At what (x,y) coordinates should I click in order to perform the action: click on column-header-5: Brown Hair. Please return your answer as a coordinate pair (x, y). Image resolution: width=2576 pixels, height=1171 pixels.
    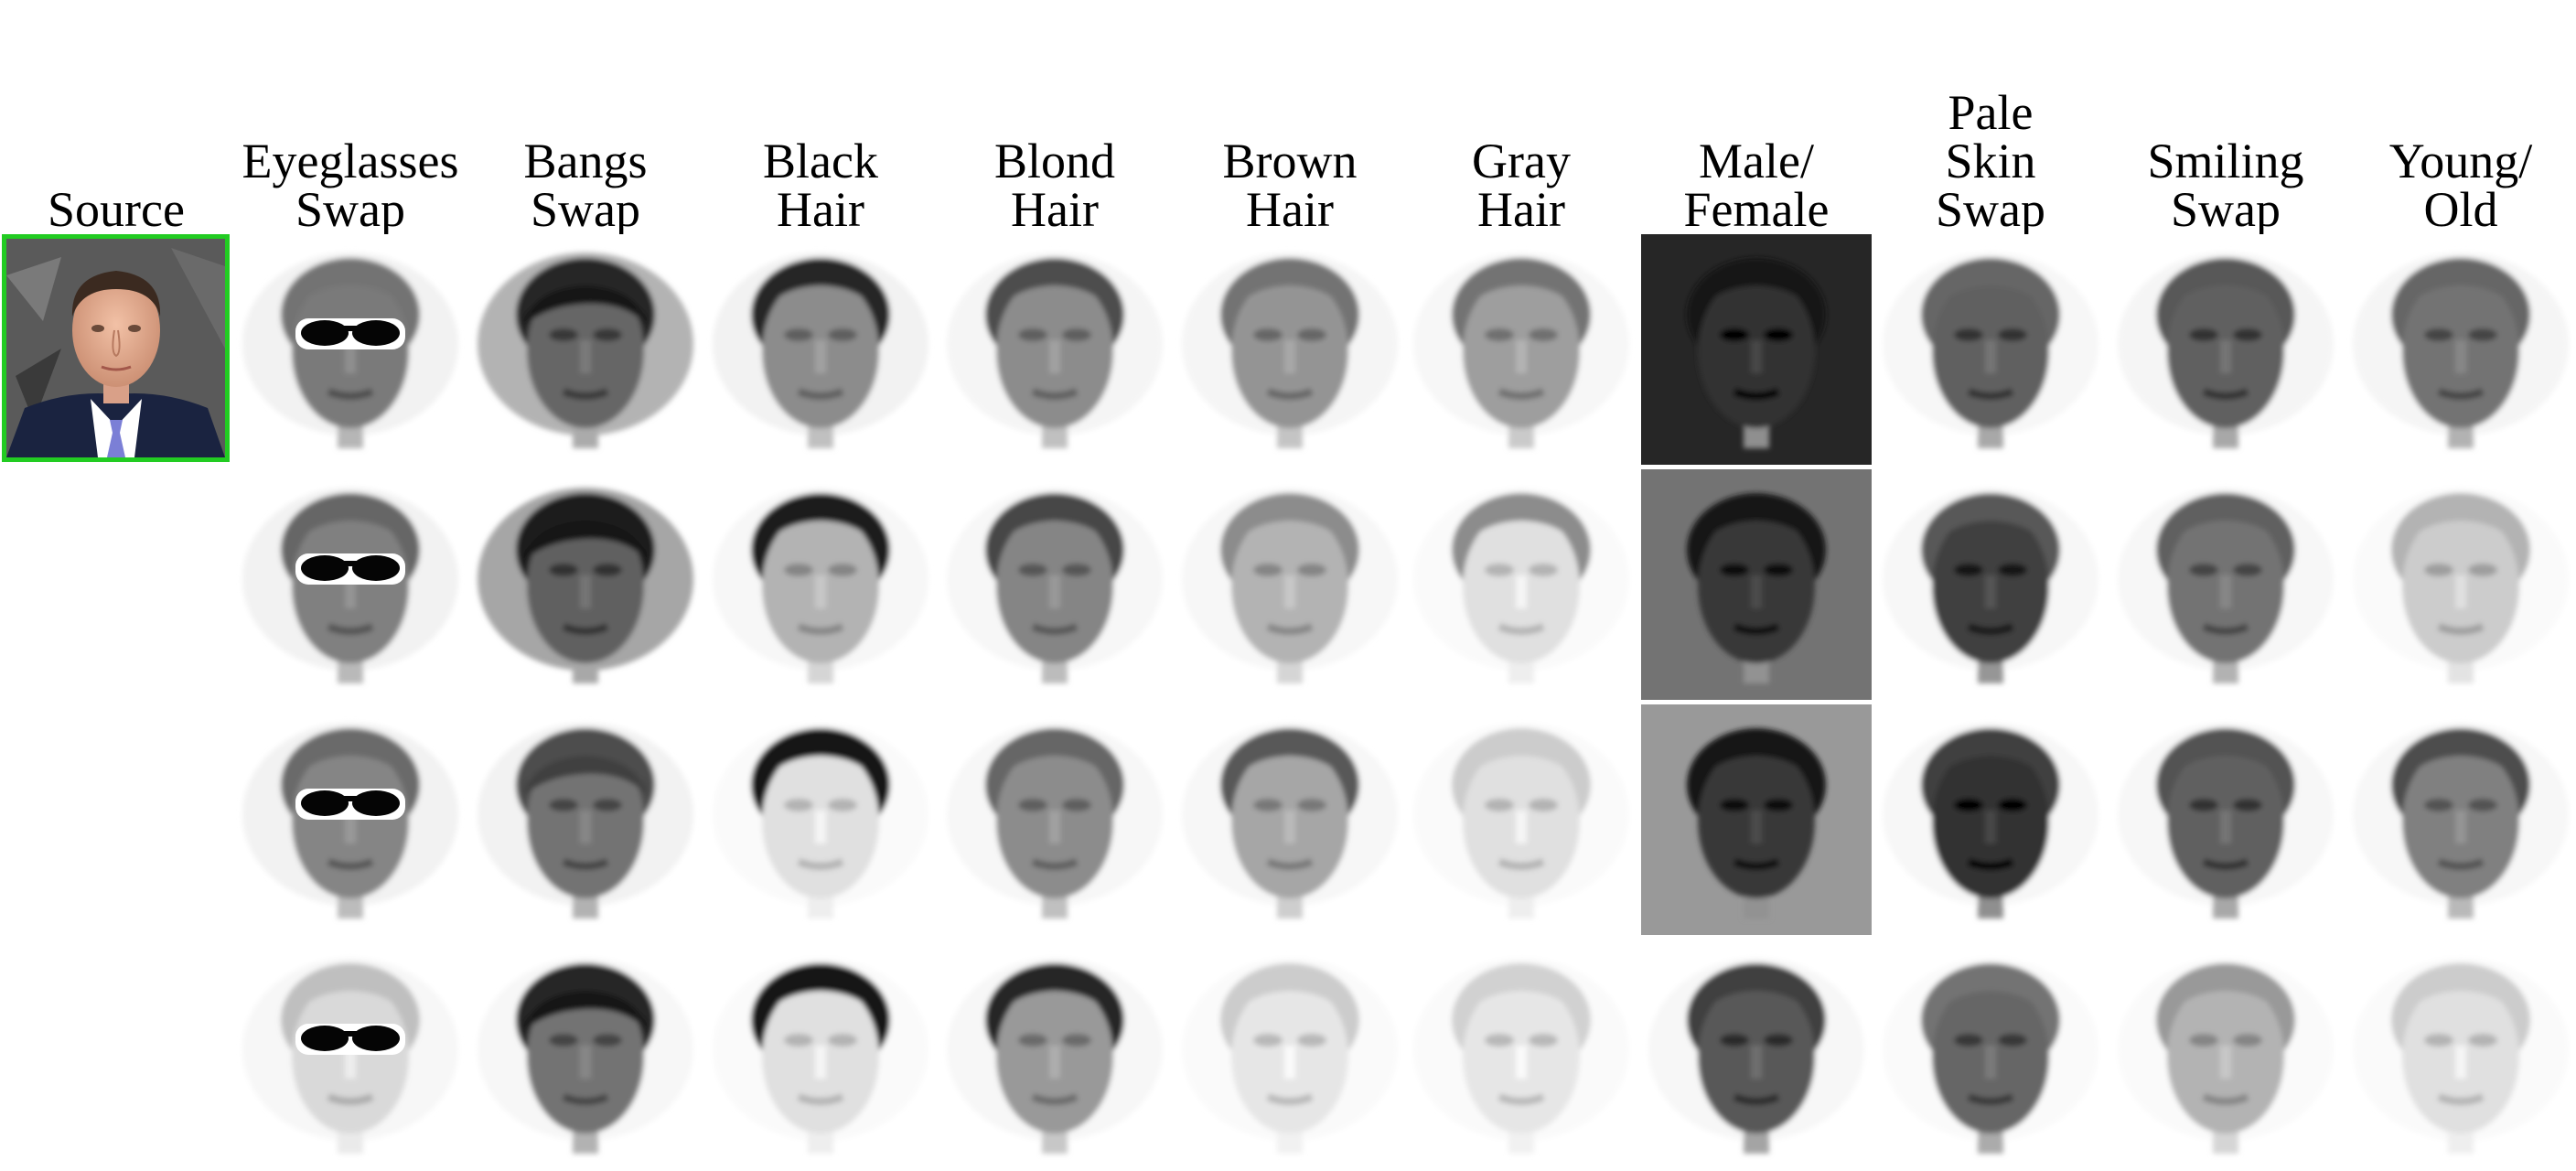
    Looking at the image, I should click on (1290, 117).